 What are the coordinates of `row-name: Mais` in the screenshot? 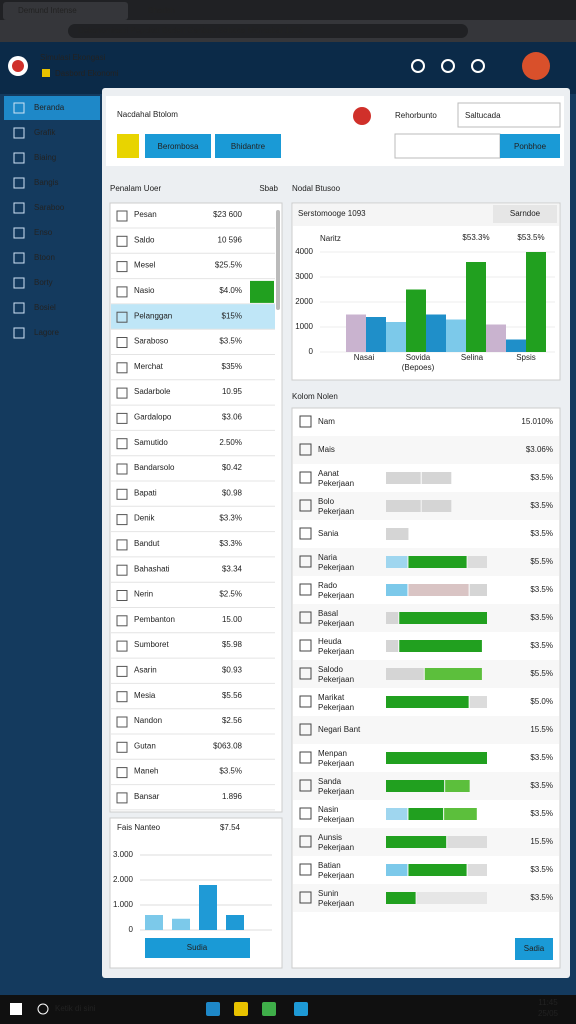 It's located at (326, 449).